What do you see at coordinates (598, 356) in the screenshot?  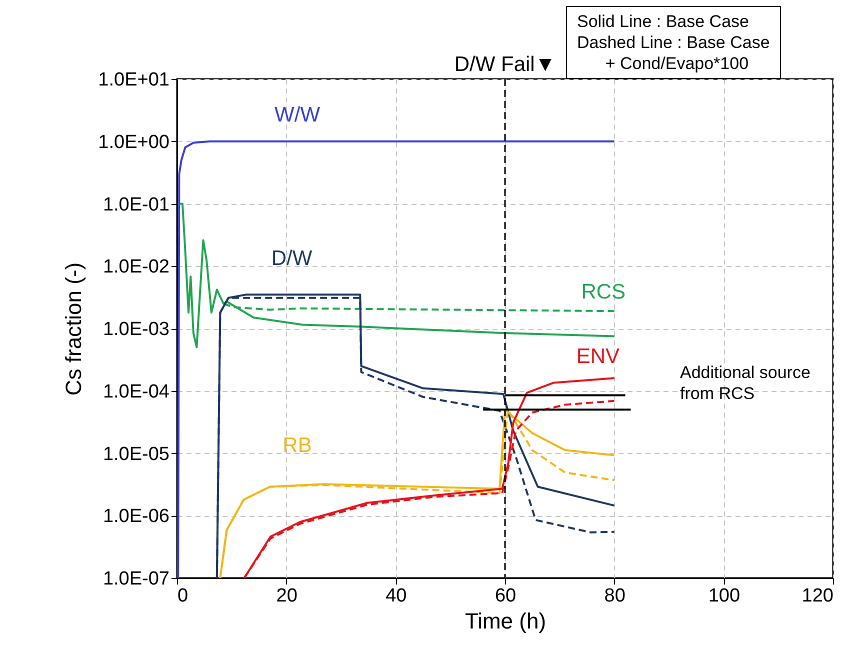 I see `series-label: ENV` at bounding box center [598, 356].